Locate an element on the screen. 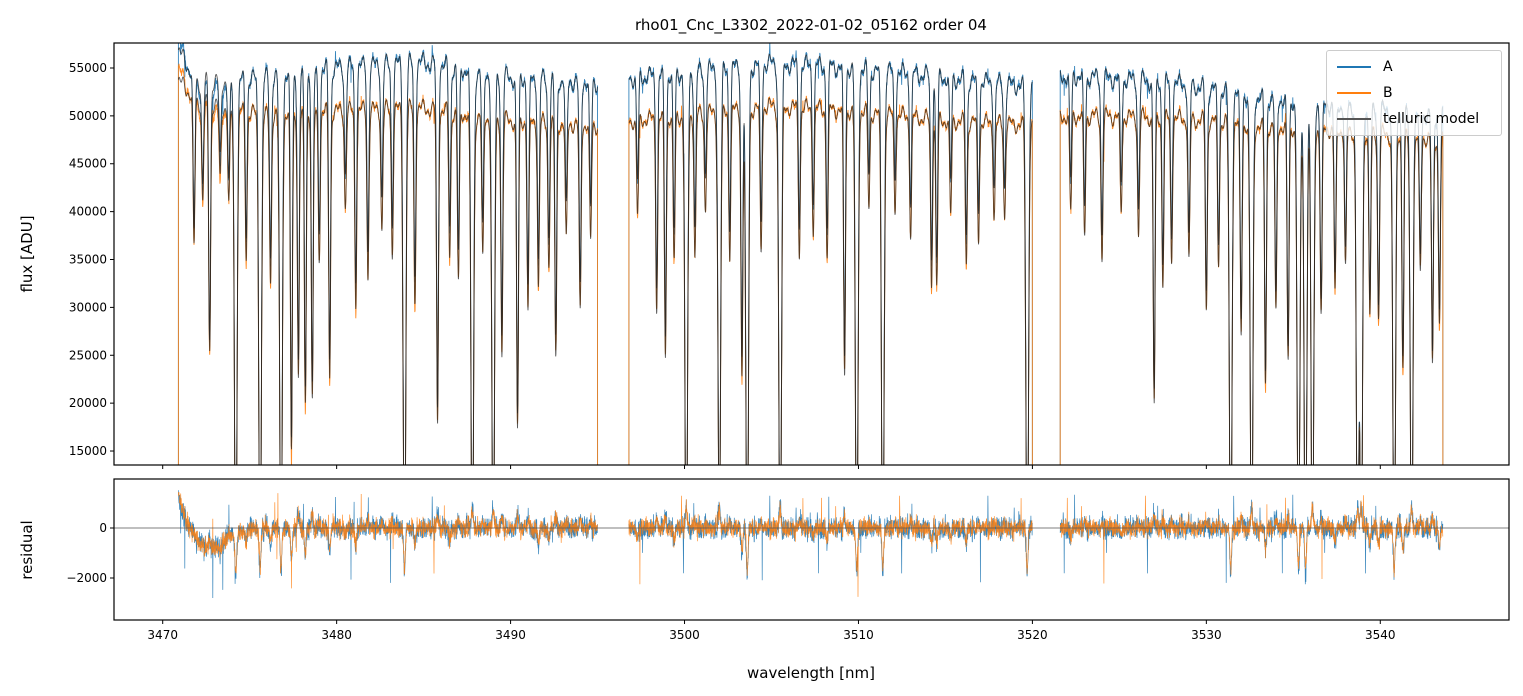 This screenshot has height=696, width=1523. legend-entry-model: telluric model is located at coordinates (1408, 119).